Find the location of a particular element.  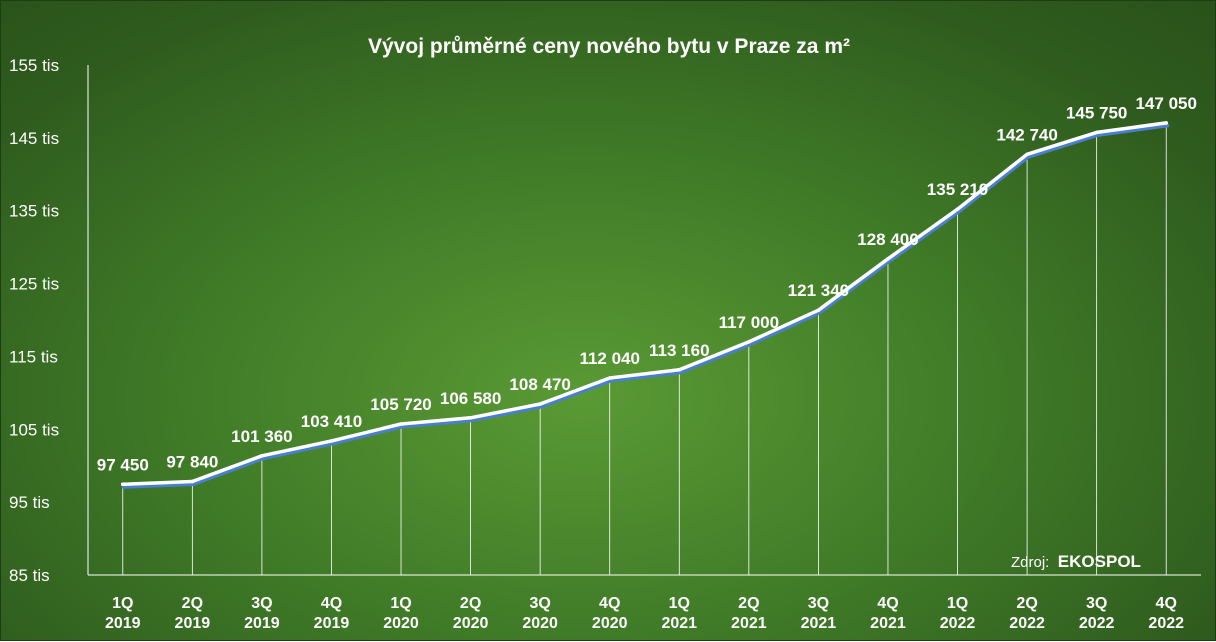

y-tick-label: 135 tis is located at coordinates (34, 211).